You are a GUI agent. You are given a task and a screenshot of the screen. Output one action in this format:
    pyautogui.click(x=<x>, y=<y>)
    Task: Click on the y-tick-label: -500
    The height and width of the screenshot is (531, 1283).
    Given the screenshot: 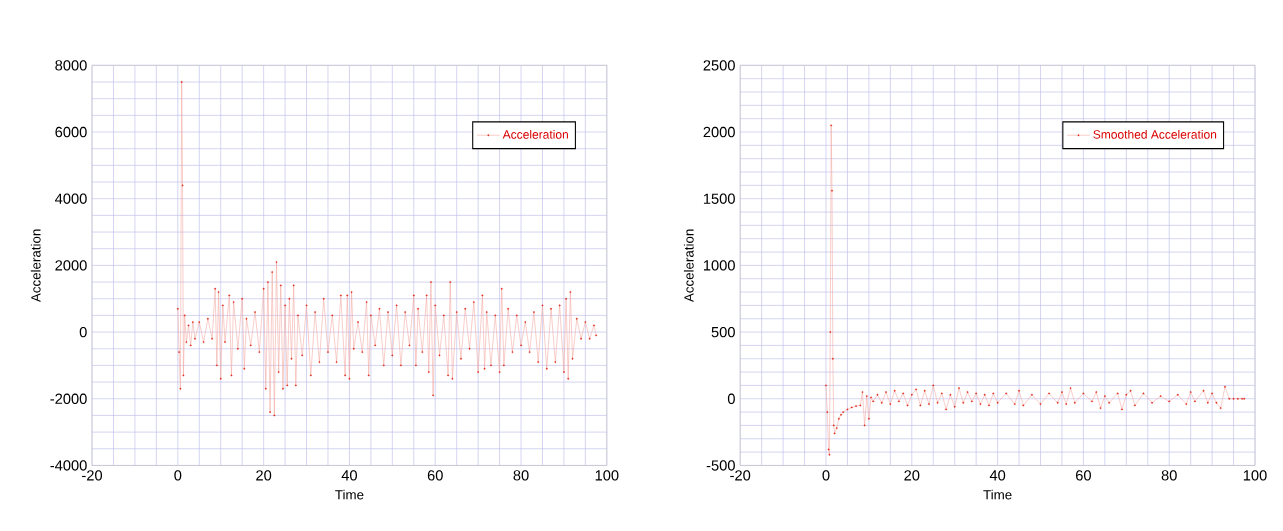 What is the action you would take?
    pyautogui.click(x=720, y=465)
    